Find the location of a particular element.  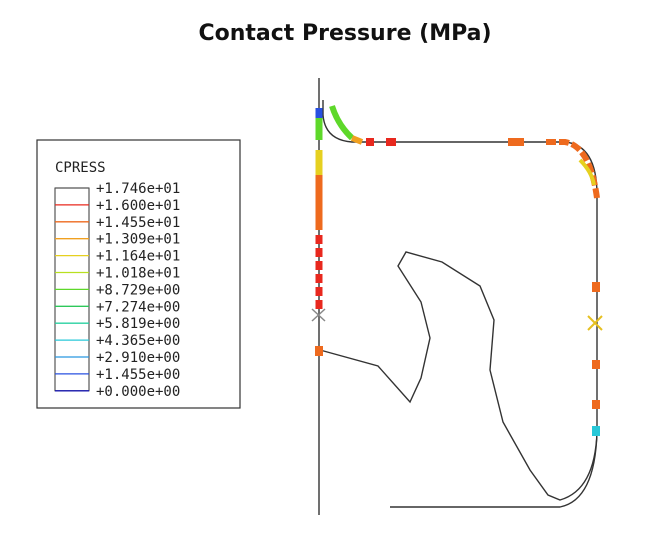

legend-level-label: +1.309e+01 is located at coordinates (138, 240).